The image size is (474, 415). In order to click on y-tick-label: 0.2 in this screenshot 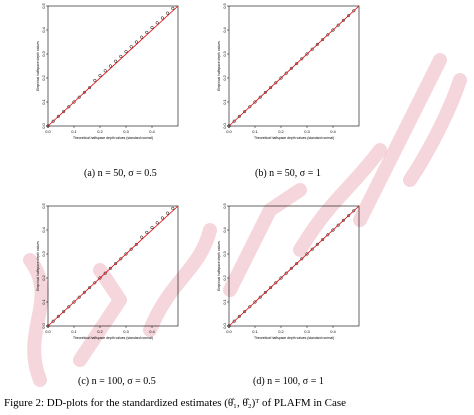, I will do `click(43, 277)`.